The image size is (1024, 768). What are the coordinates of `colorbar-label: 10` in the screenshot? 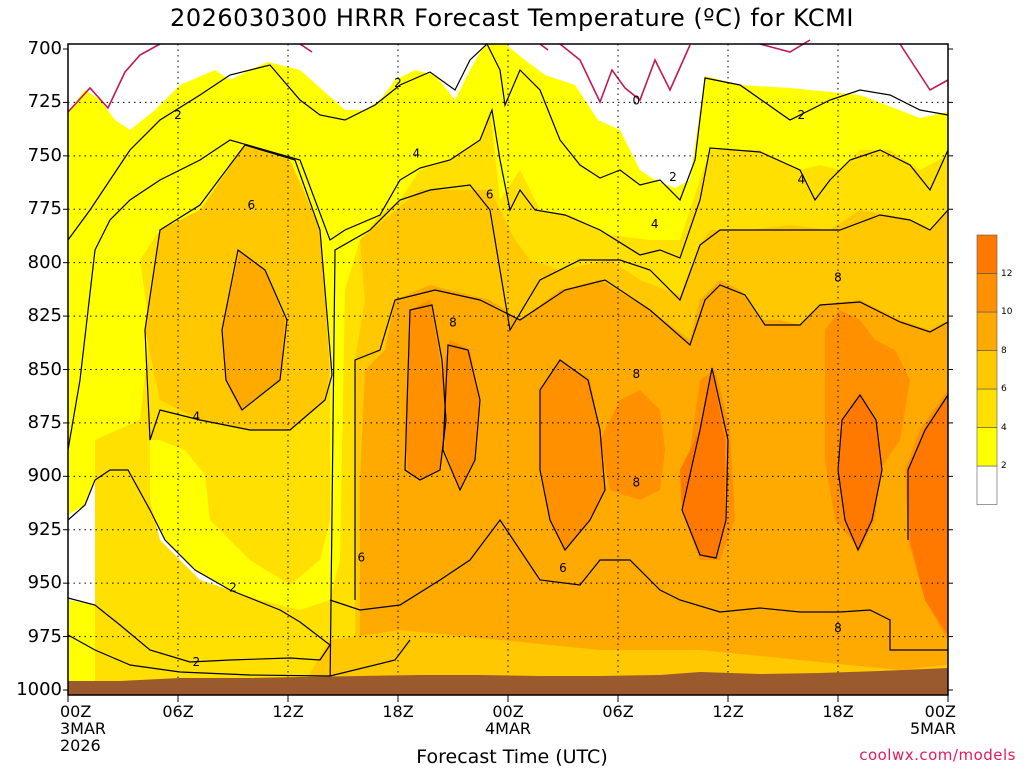 It's located at (1007, 312).